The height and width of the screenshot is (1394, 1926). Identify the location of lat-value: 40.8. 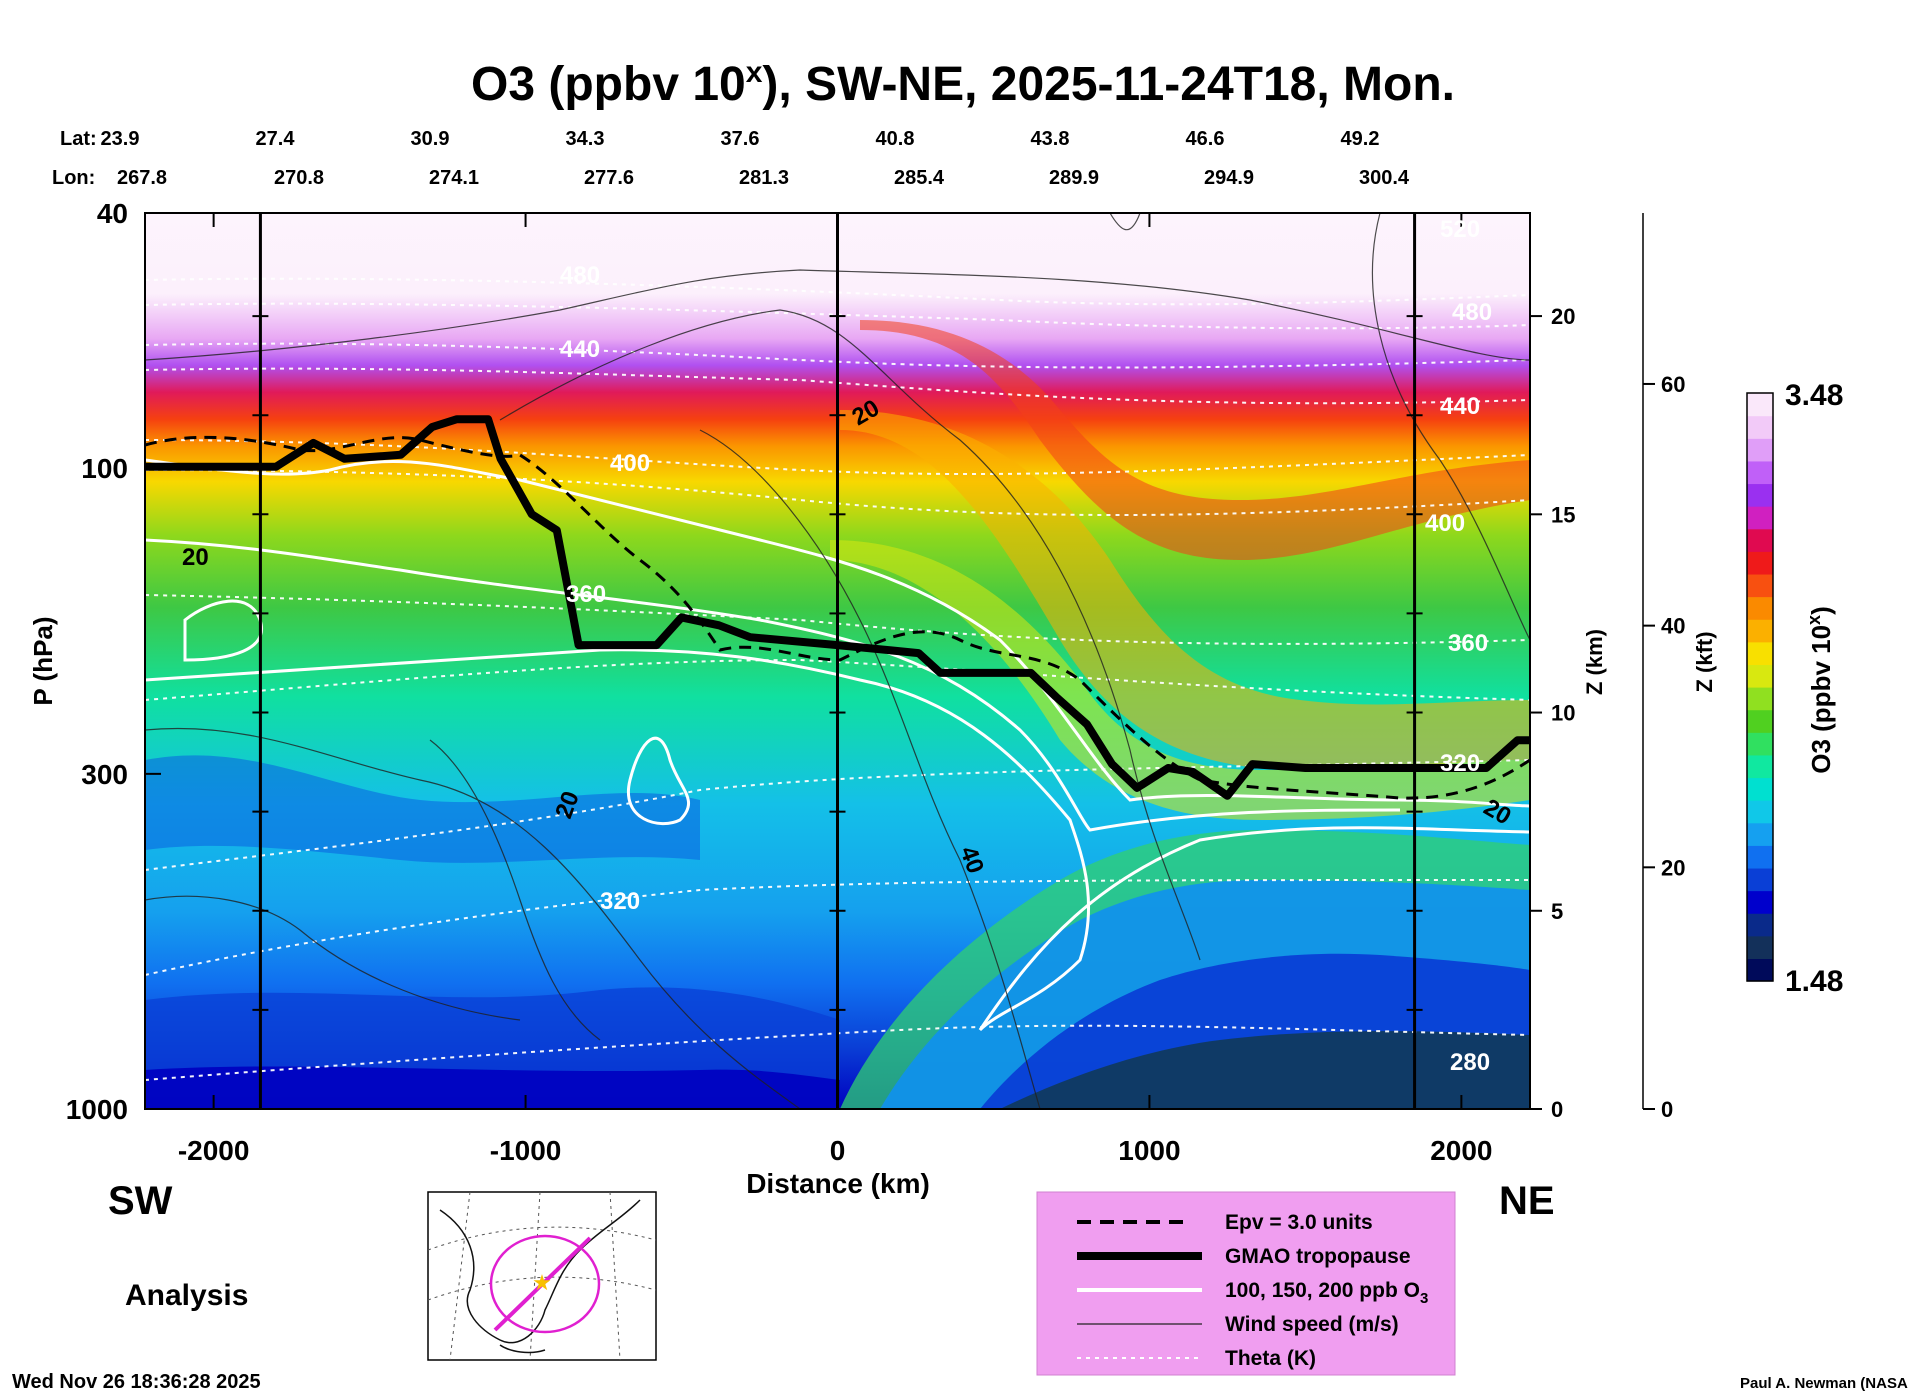
(895, 139).